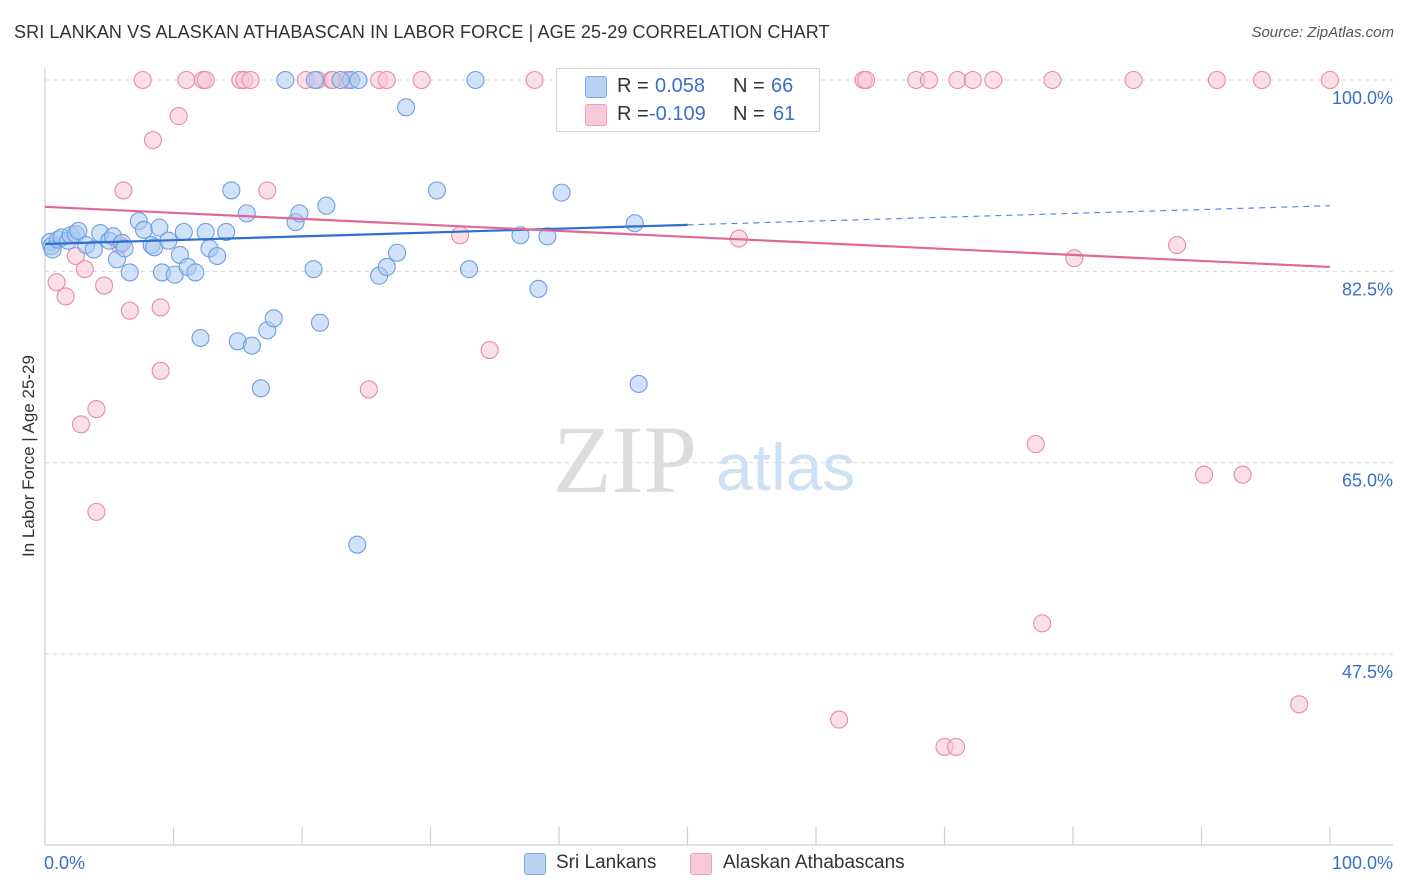 This screenshot has height=892, width=1406. I want to click on trend-line-alaskan-athabascans, so click(687, 237).